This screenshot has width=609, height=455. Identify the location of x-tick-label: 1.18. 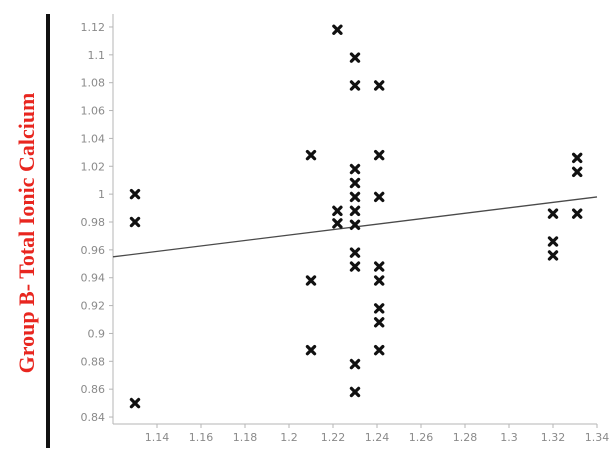
(245, 437).